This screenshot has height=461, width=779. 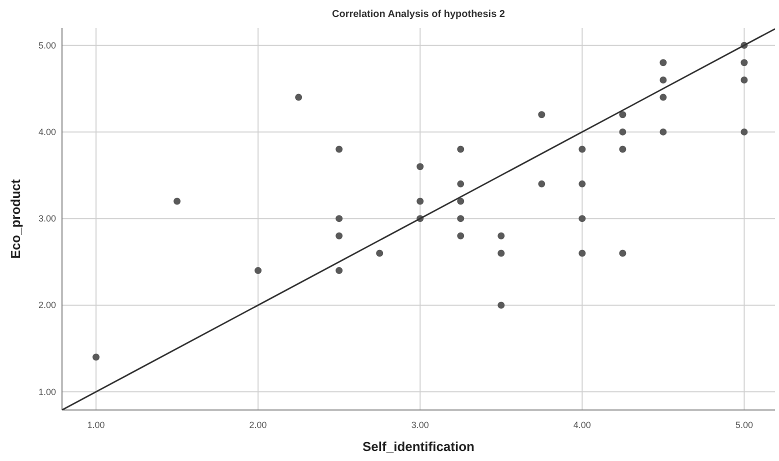 What do you see at coordinates (47, 219) in the screenshot?
I see `y-tick-label: 3.00` at bounding box center [47, 219].